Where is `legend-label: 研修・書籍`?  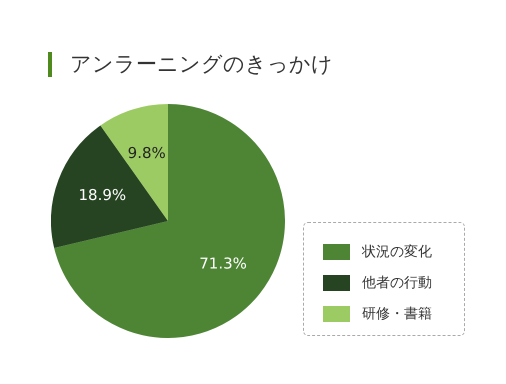
legend-label: 研修・書籍 is located at coordinates (397, 313).